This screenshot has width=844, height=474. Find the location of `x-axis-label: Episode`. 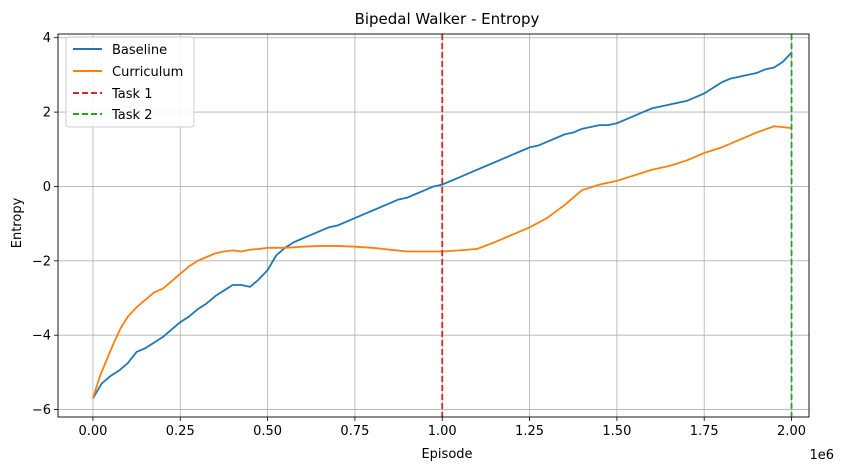

x-axis-label: Episode is located at coordinates (446, 454).